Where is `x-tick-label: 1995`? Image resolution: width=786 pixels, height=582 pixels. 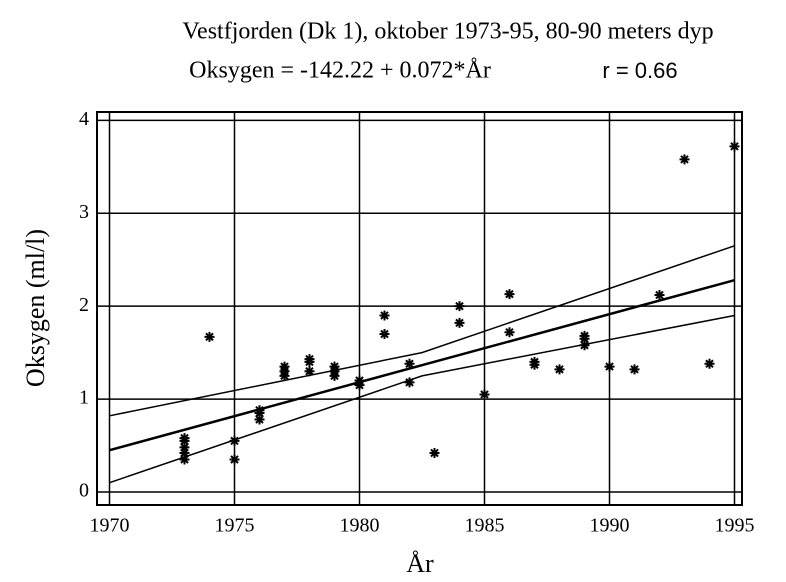
x-tick-label: 1995 is located at coordinates (735, 526).